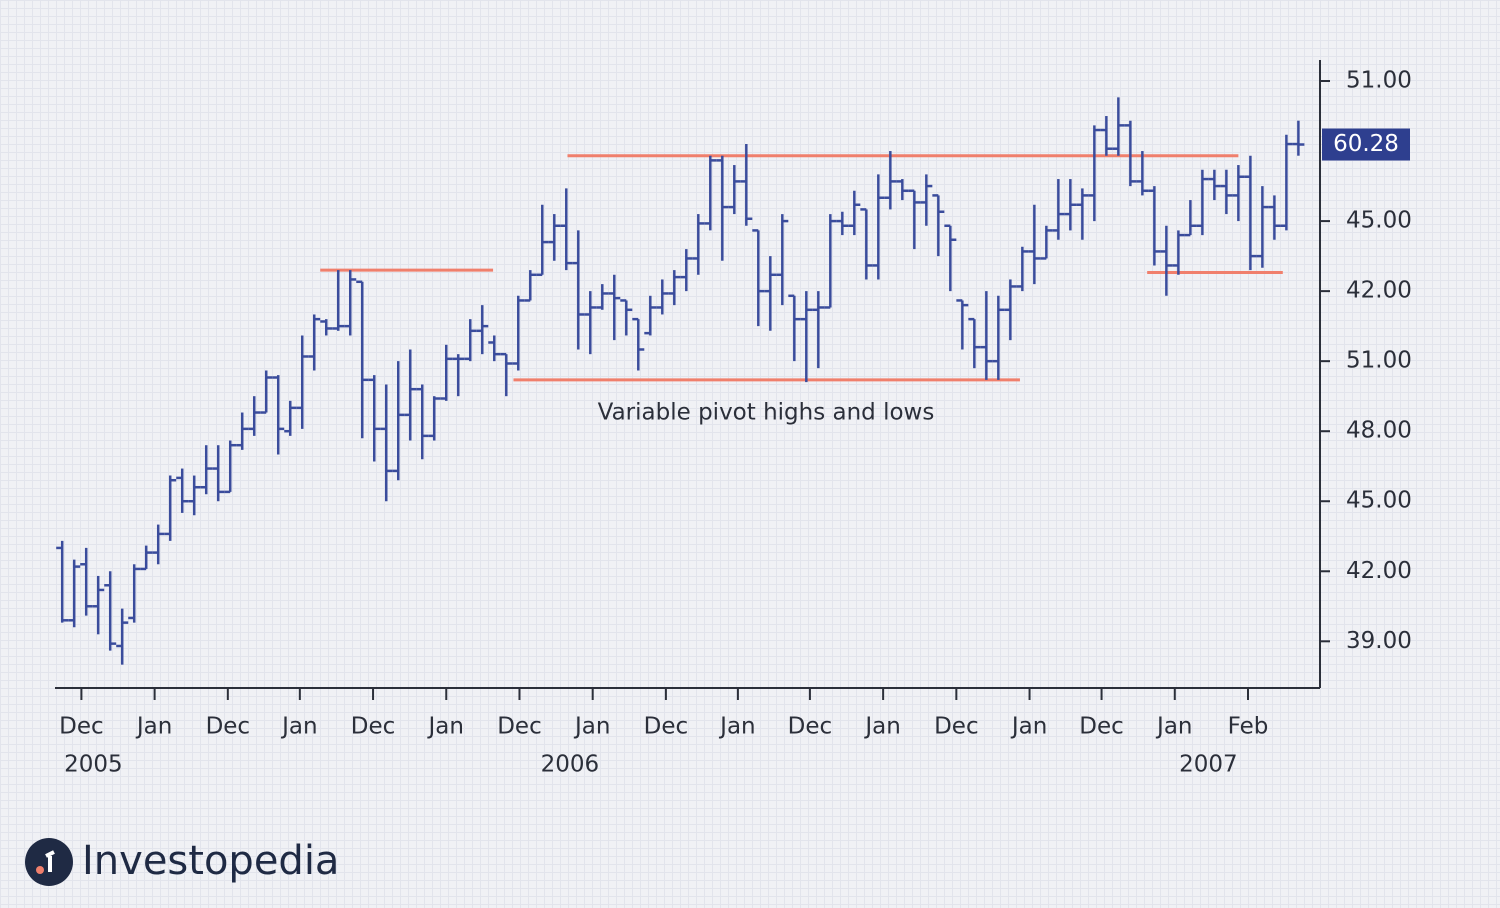  What do you see at coordinates (40, 870) in the screenshot?
I see `logo-dot` at bounding box center [40, 870].